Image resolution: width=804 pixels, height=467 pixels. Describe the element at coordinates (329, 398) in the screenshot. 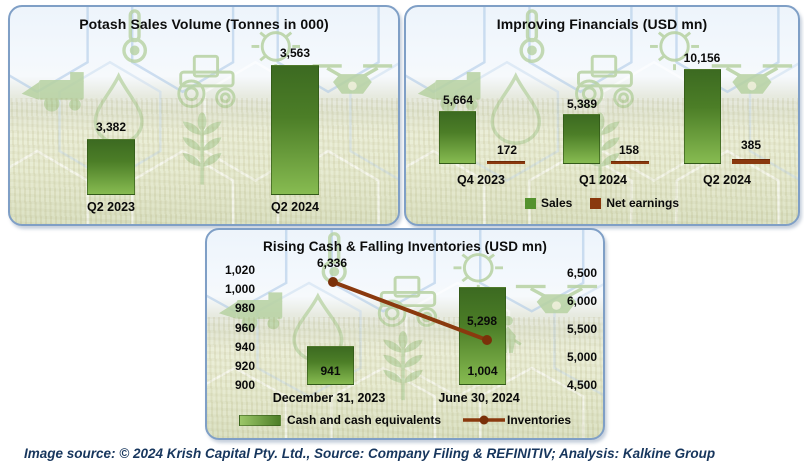

I see `x-axis-label: December 31, 2023` at that location.